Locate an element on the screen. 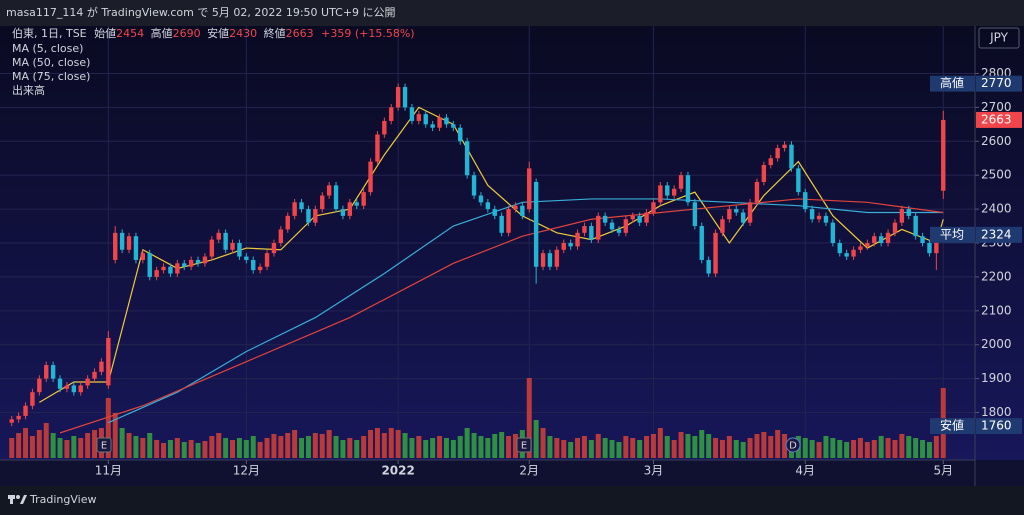 The image size is (1024, 515). event-label: E is located at coordinates (104, 446).